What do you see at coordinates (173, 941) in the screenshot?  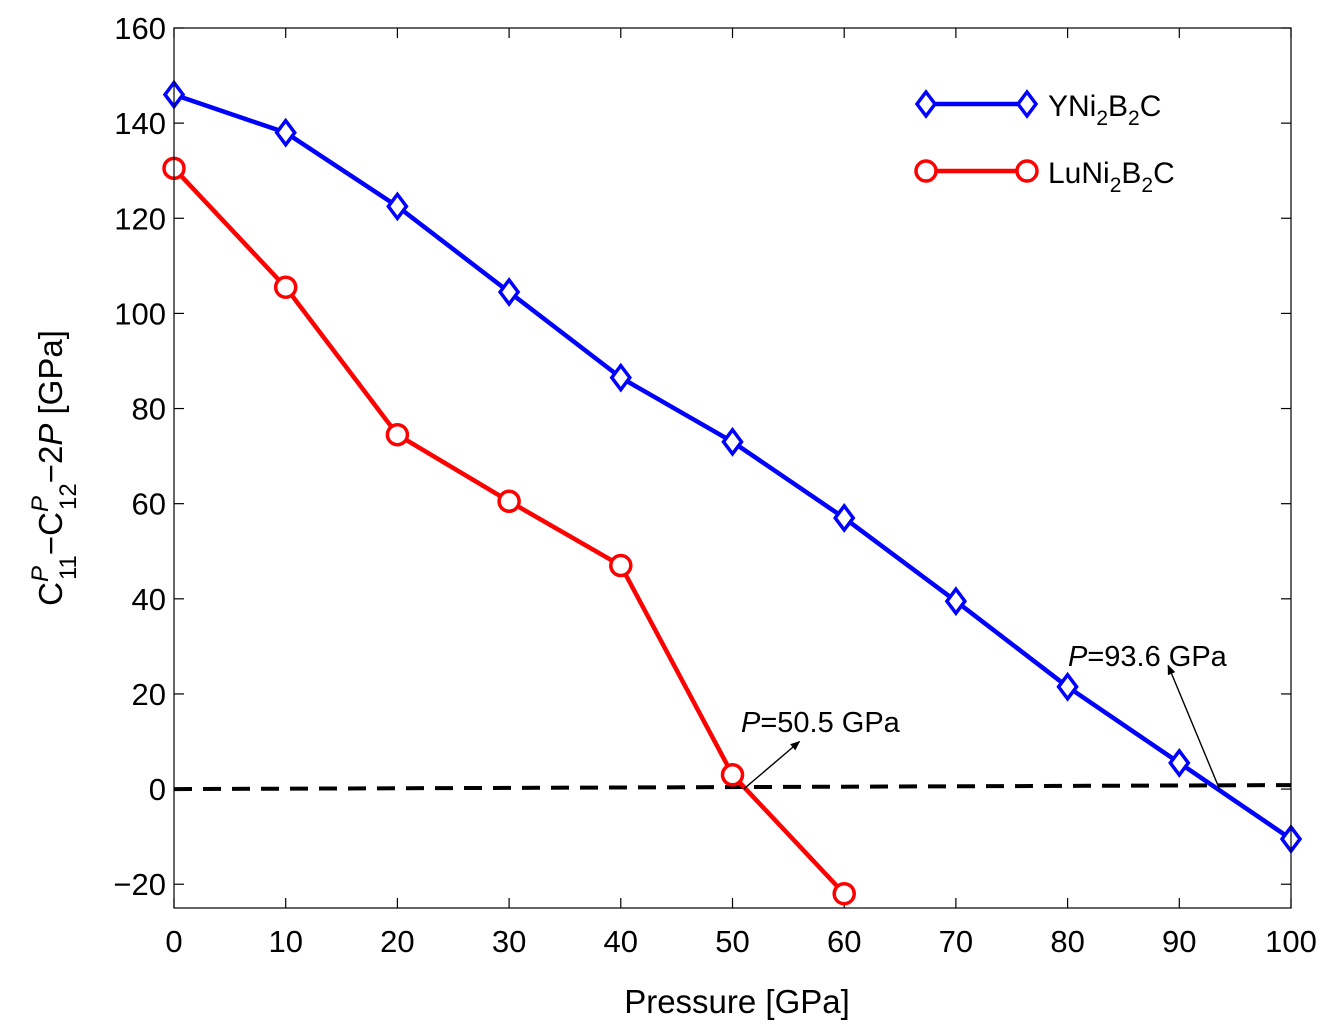 I see `x-tick-label: 0` at bounding box center [173, 941].